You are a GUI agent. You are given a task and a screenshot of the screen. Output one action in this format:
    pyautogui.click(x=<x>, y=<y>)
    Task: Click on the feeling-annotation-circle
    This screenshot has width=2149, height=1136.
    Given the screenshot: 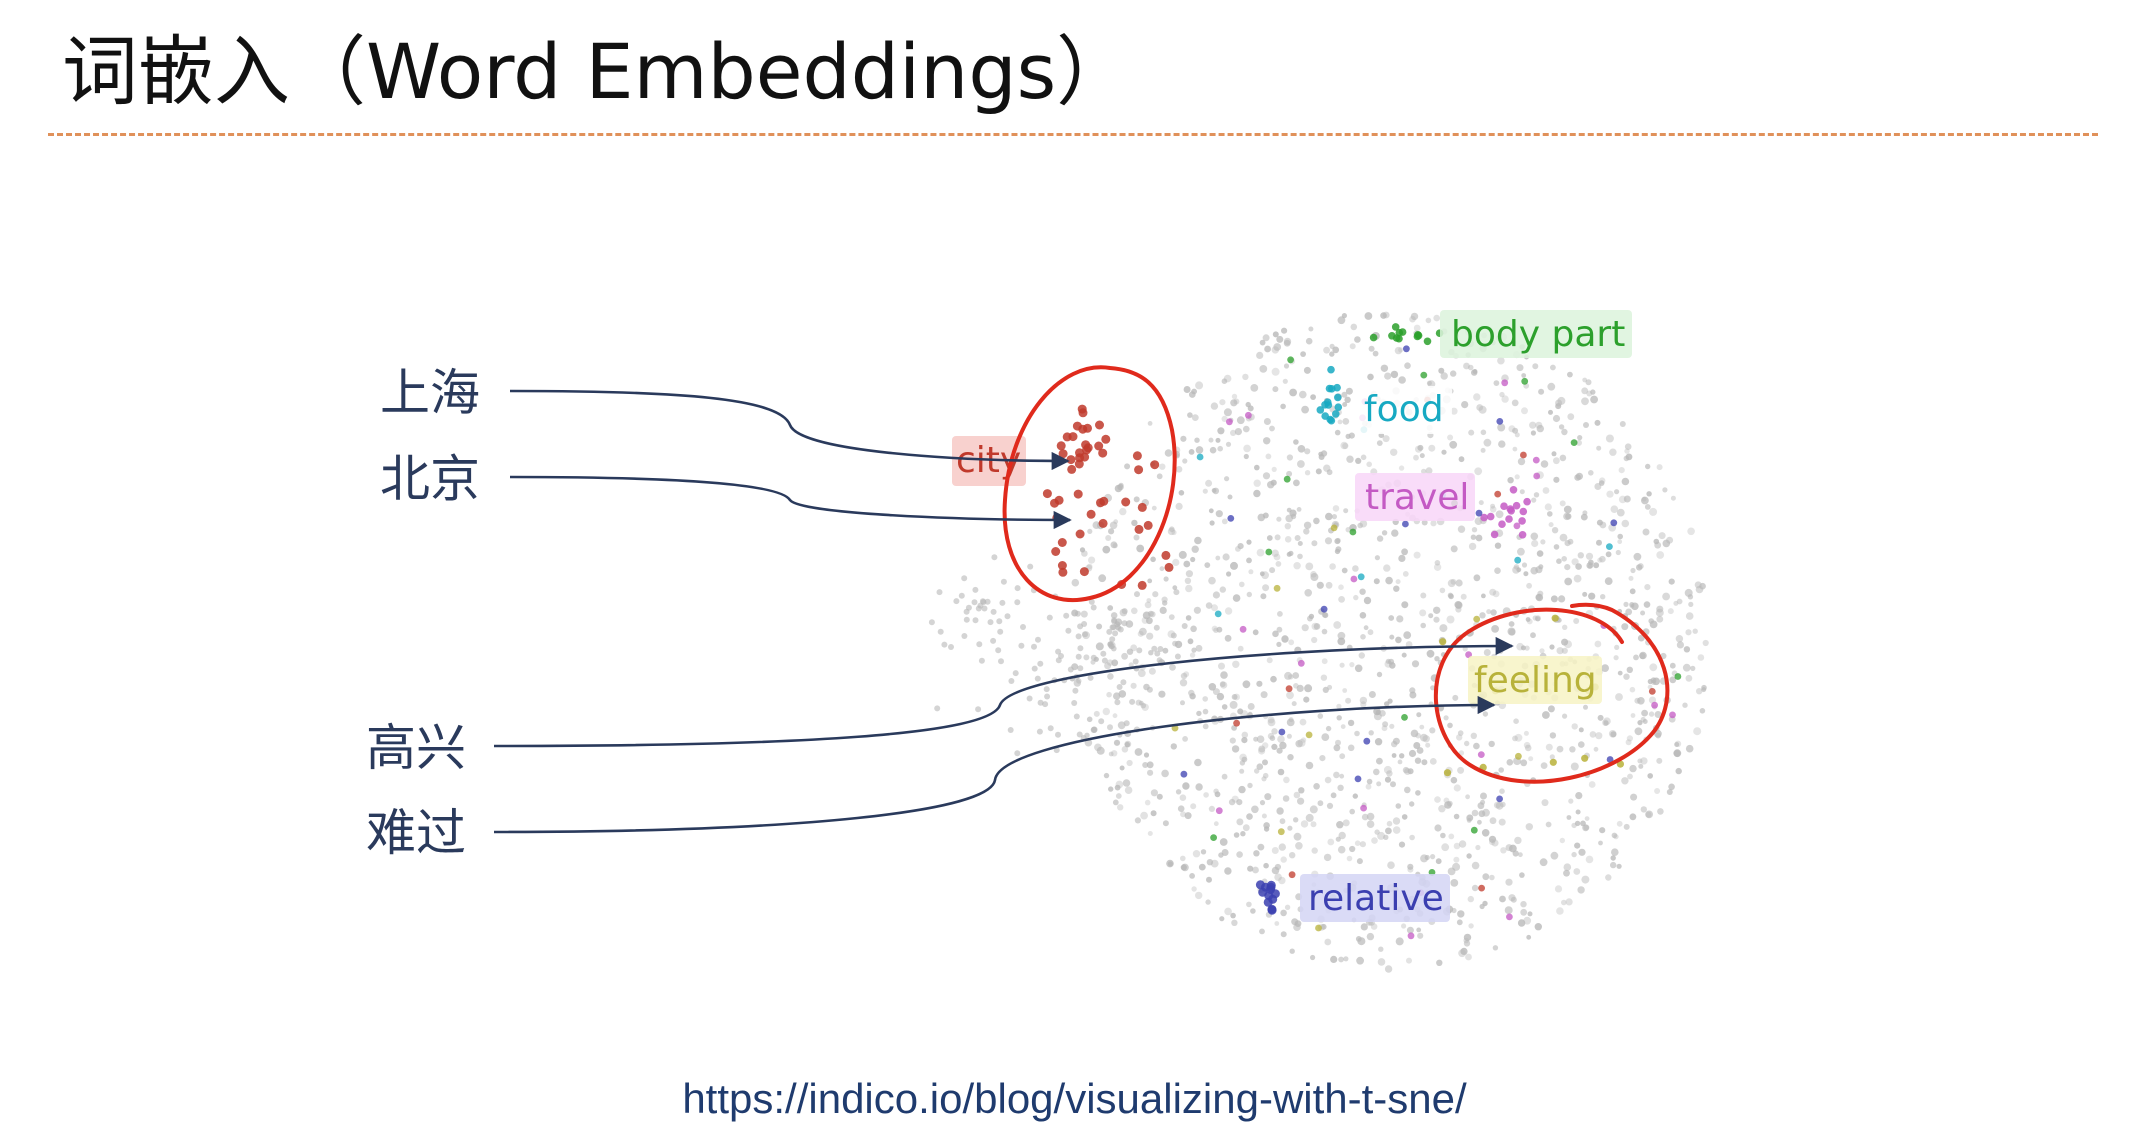 What is the action you would take?
    pyautogui.click(x=1552, y=693)
    